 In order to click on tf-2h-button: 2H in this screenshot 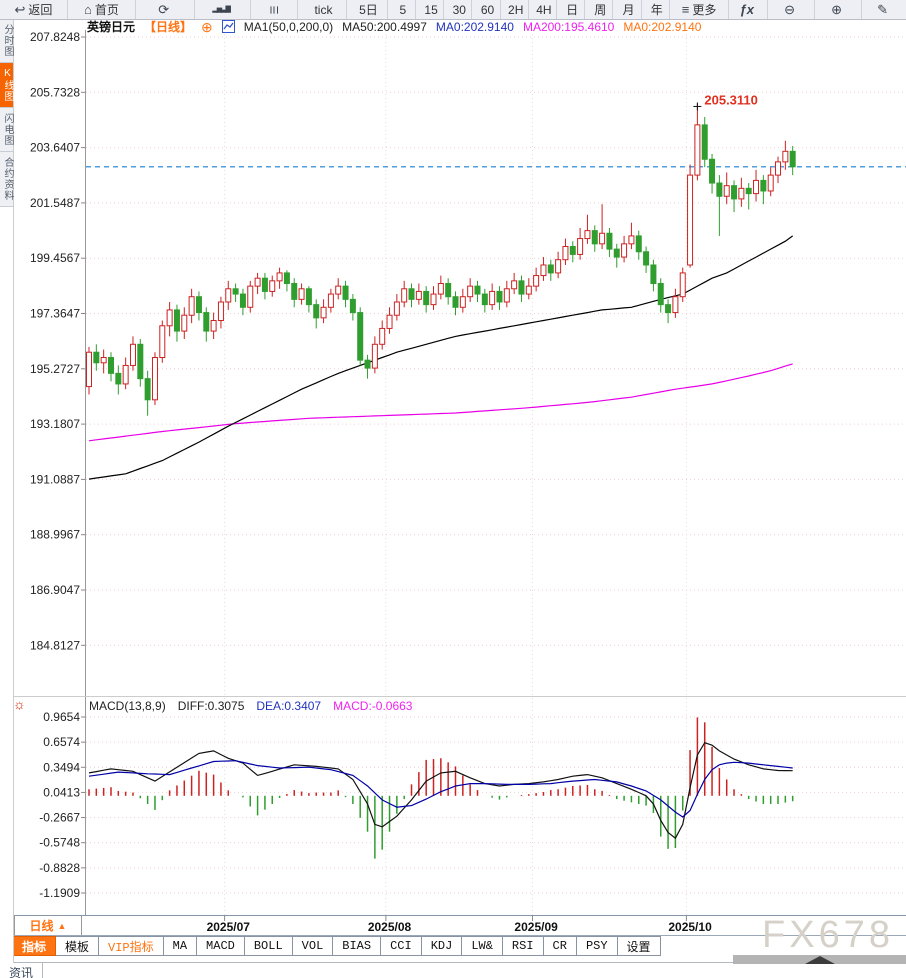, I will do `click(515, 9)`.